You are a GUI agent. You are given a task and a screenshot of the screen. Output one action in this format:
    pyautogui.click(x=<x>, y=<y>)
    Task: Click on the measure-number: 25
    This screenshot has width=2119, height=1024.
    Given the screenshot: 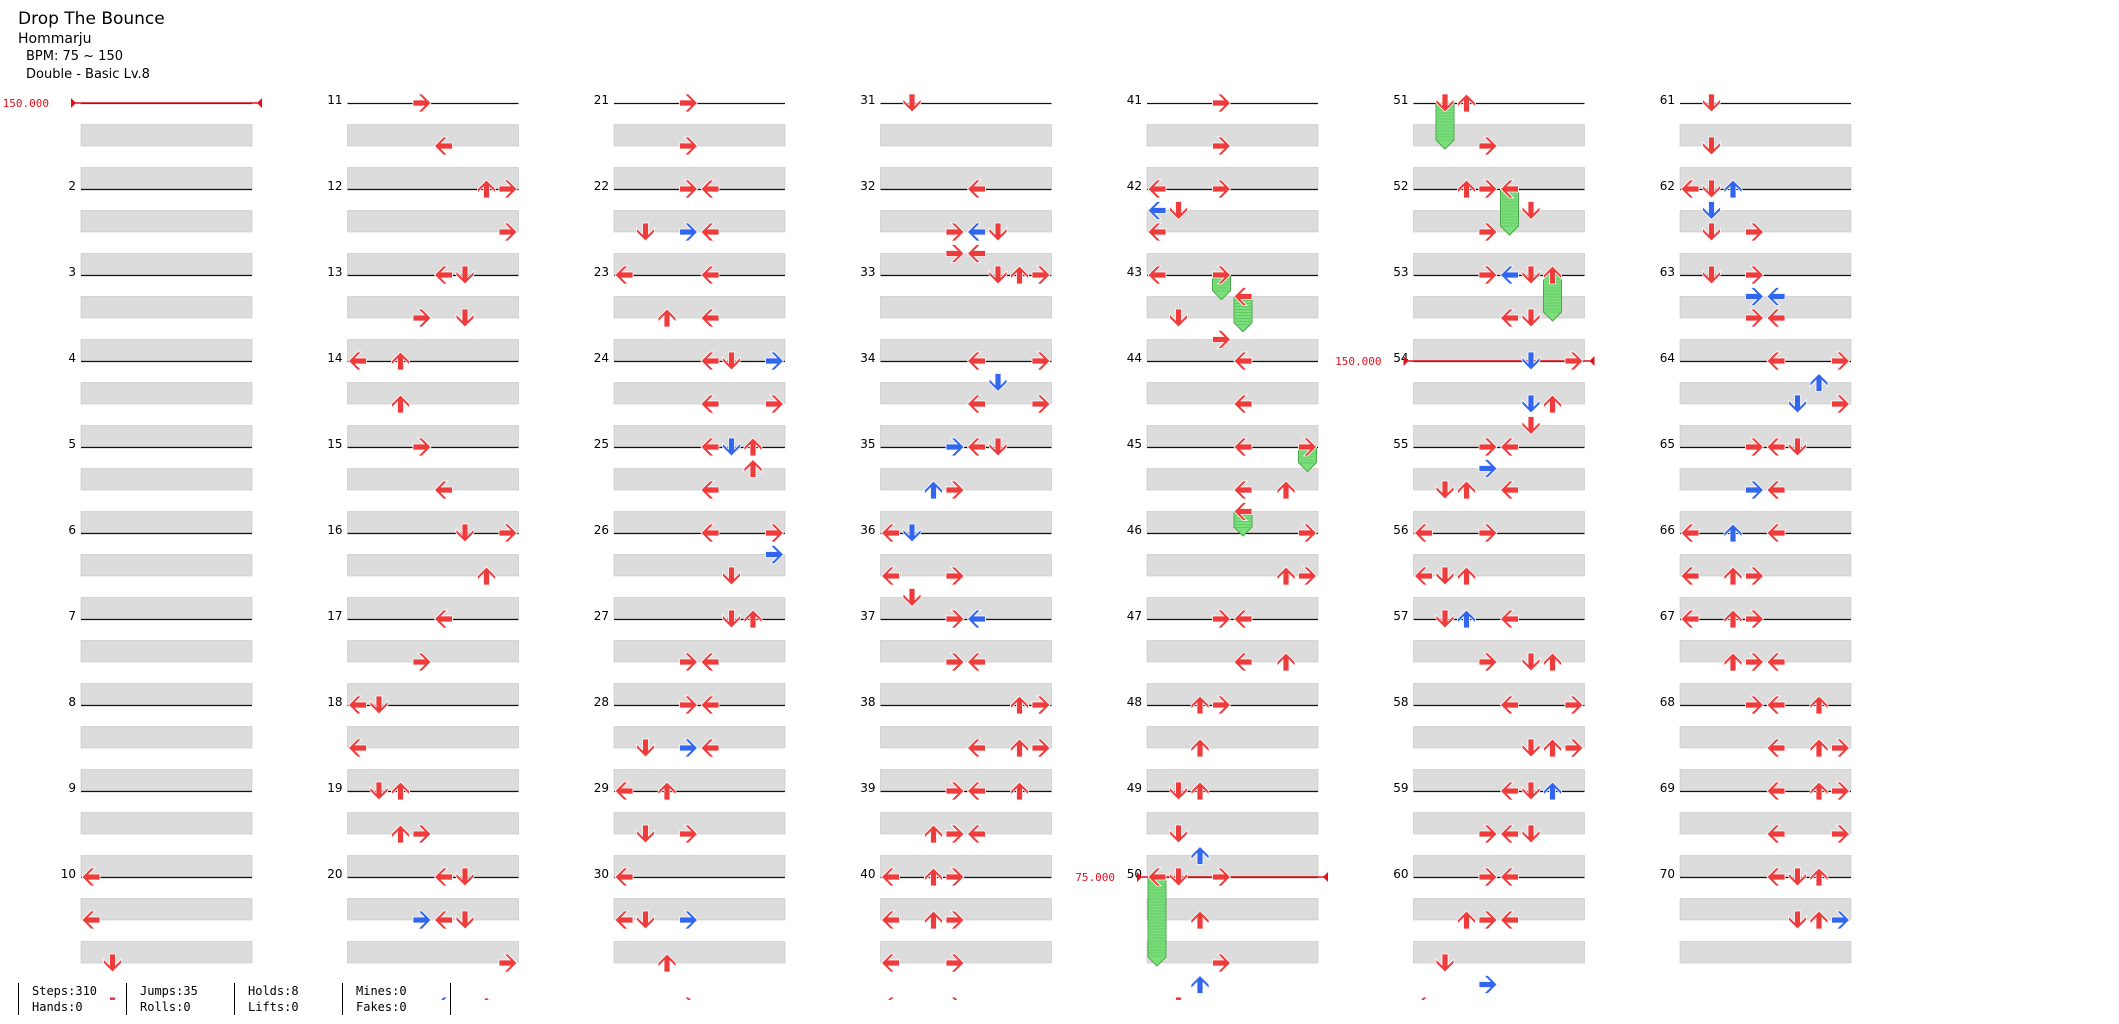 What is the action you would take?
    pyautogui.click(x=601, y=444)
    